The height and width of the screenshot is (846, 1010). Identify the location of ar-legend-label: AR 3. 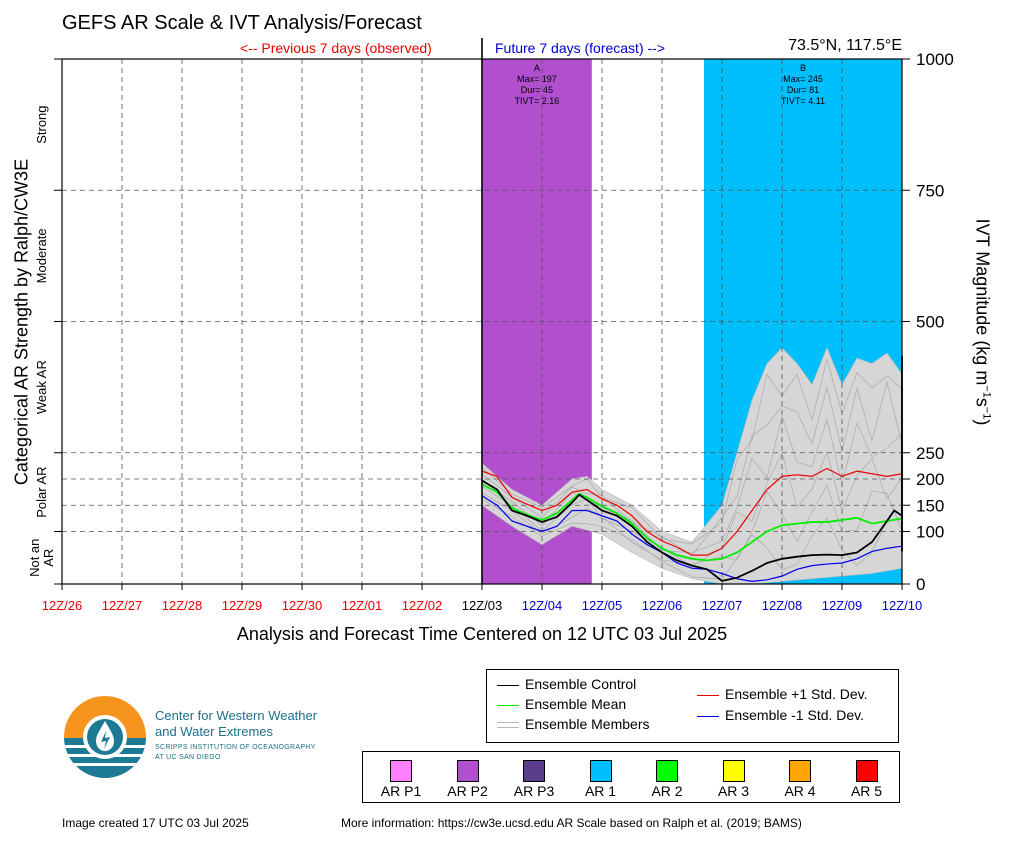
(733, 791).